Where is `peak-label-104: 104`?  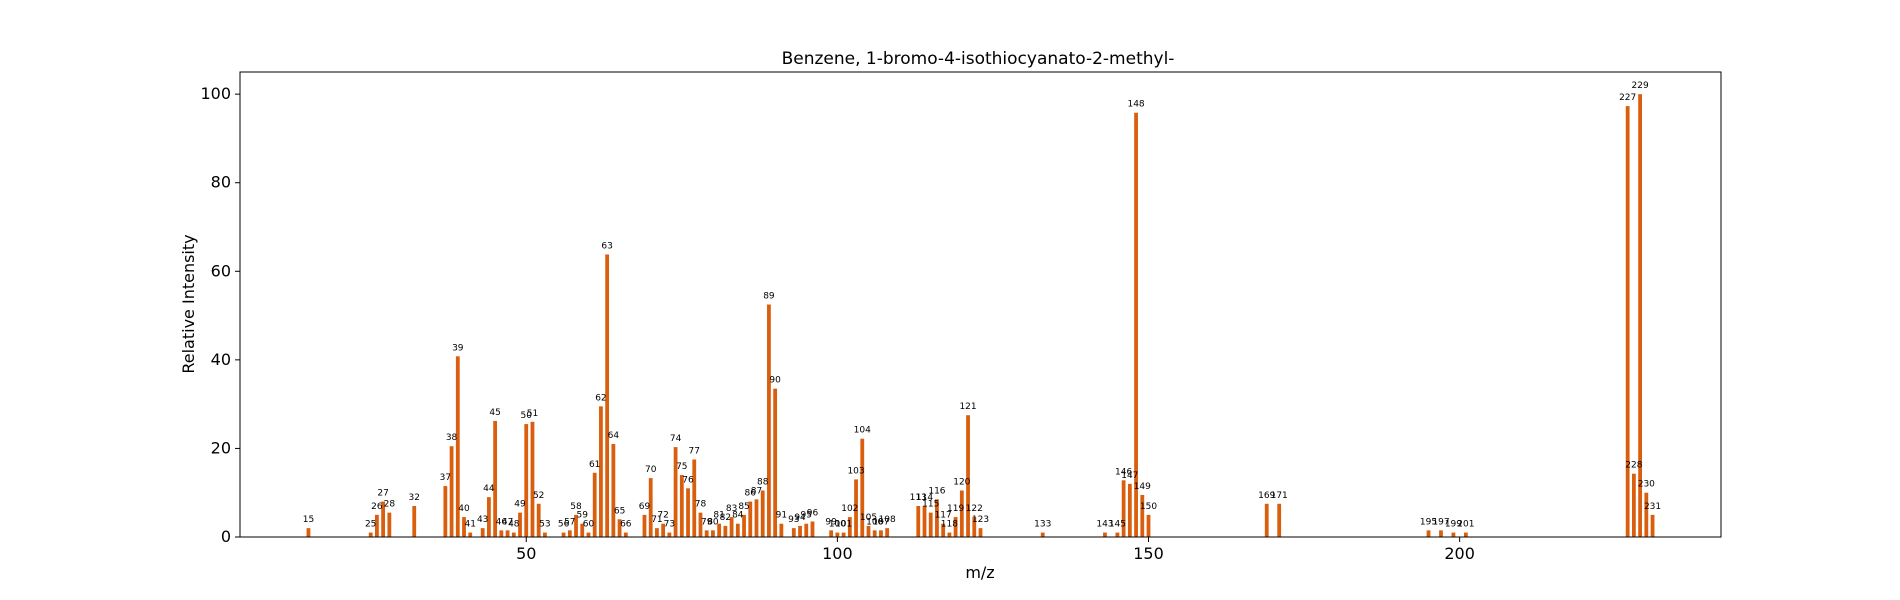 peak-label-104: 104 is located at coordinates (862, 431).